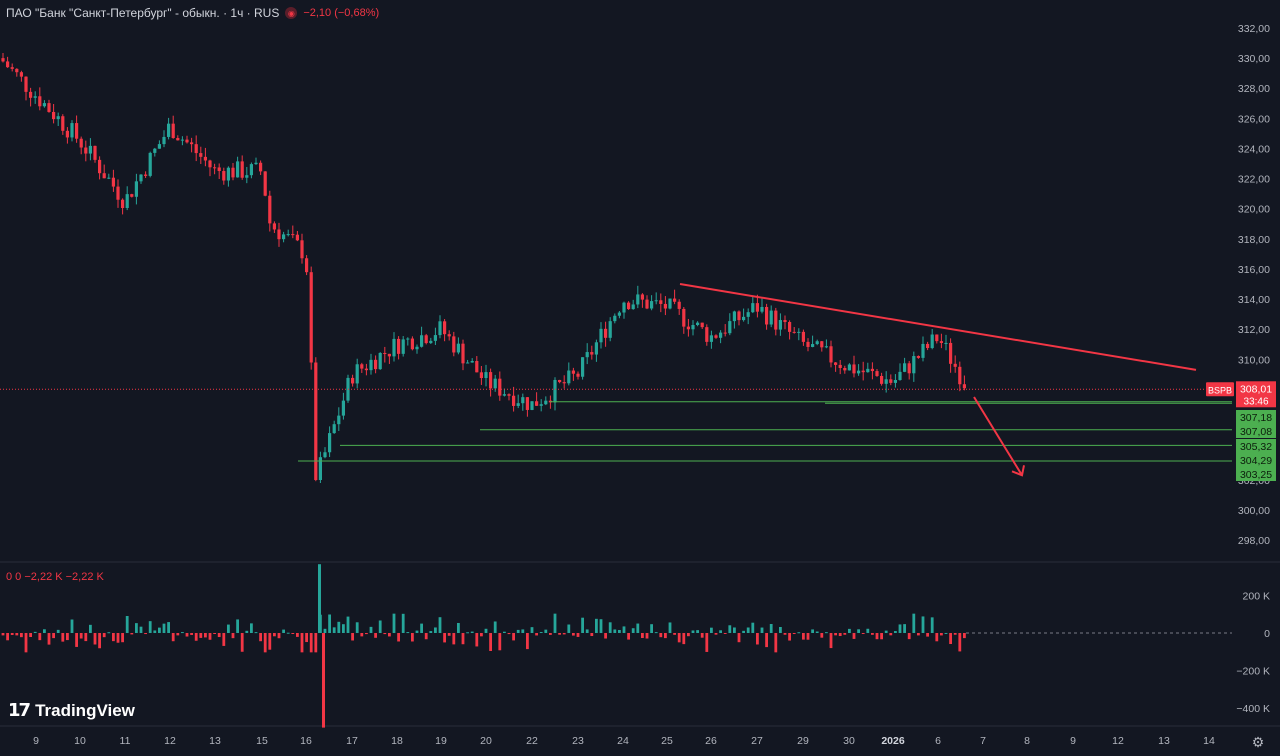 The width and height of the screenshot is (1280, 756). What do you see at coordinates (1253, 672) in the screenshot?
I see `volume-tick-label: −200 K` at bounding box center [1253, 672].